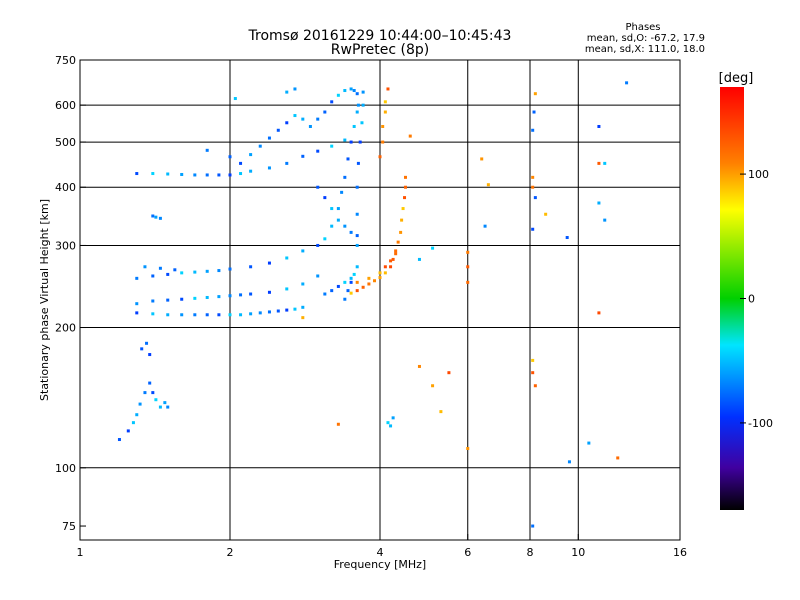  I want to click on colorbar-ticks: 100 0 -100, so click(756, 299).